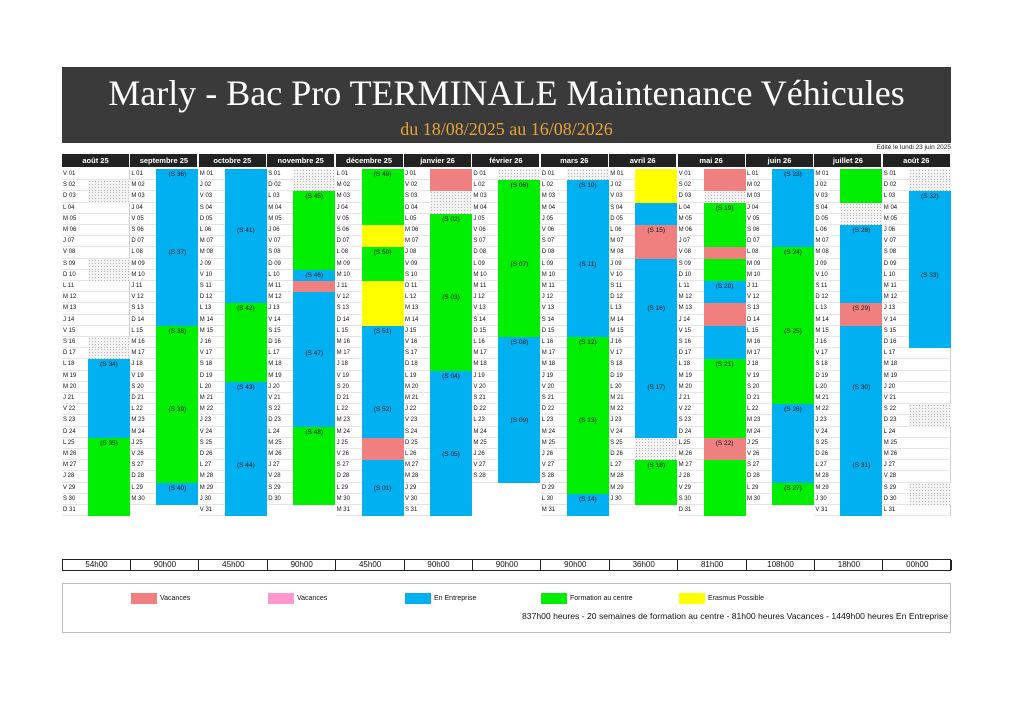 Image resolution: width=1024 pixels, height=724 pixels. What do you see at coordinates (684, 185) in the screenshot?
I see `day-label: S 02` at bounding box center [684, 185].